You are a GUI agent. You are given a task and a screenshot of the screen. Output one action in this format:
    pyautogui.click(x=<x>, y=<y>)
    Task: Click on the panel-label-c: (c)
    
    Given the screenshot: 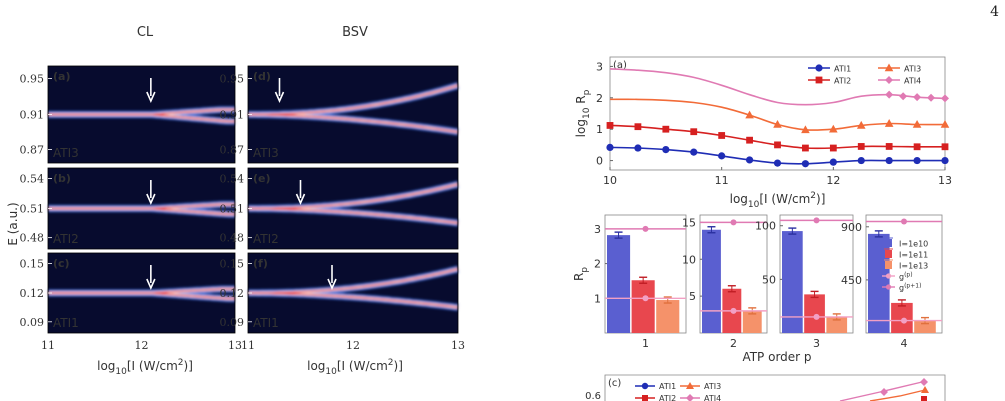 What is the action you would take?
    pyautogui.click(x=614, y=383)
    